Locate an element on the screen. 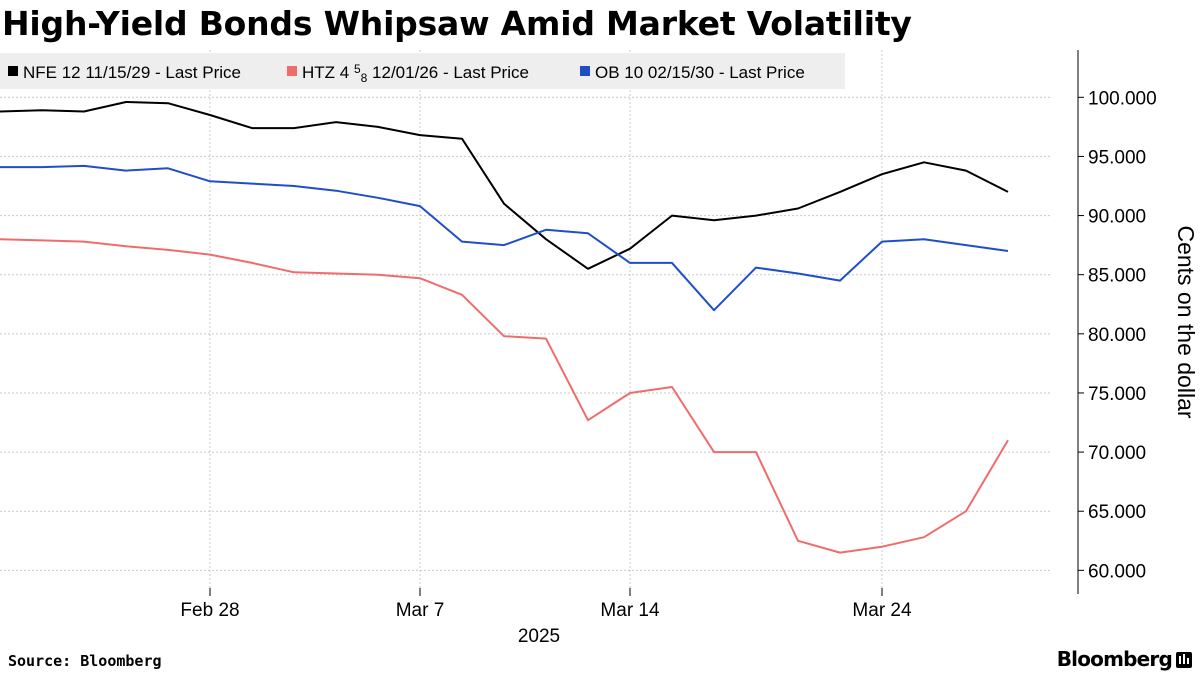 The width and height of the screenshot is (1200, 675). y-tick-label: 85.000 is located at coordinates (1117, 276).